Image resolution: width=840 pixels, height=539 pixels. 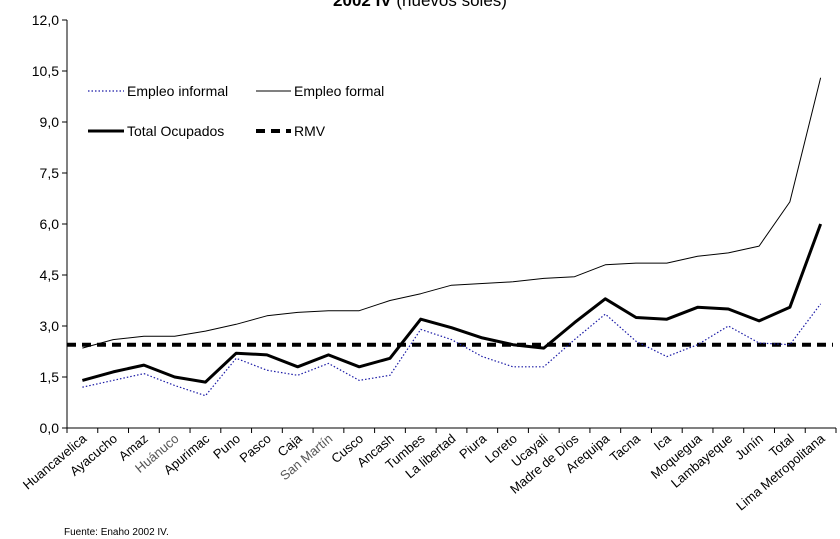 What do you see at coordinates (255, 448) in the screenshot?
I see `x-tick-label: Pasco` at bounding box center [255, 448].